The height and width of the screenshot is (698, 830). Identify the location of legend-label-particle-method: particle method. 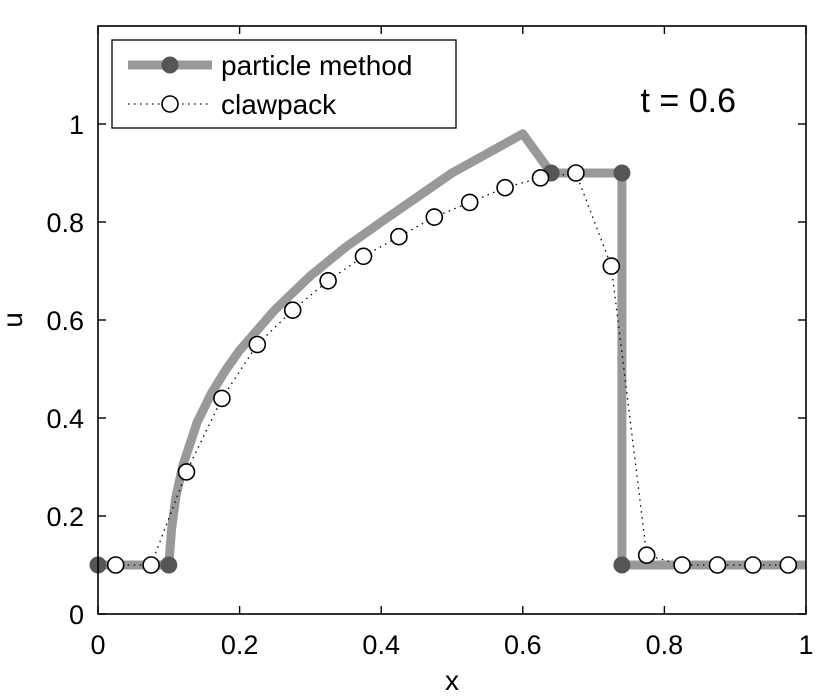
(316, 65).